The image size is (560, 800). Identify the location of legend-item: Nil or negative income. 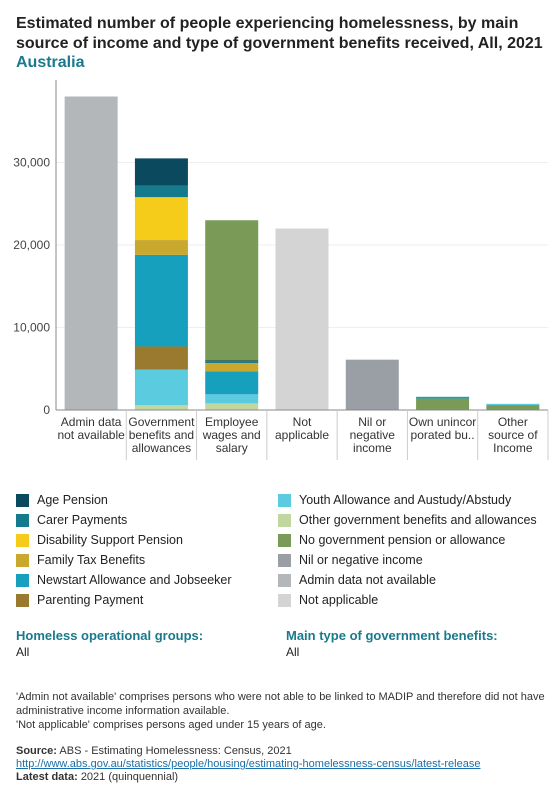
(350, 560).